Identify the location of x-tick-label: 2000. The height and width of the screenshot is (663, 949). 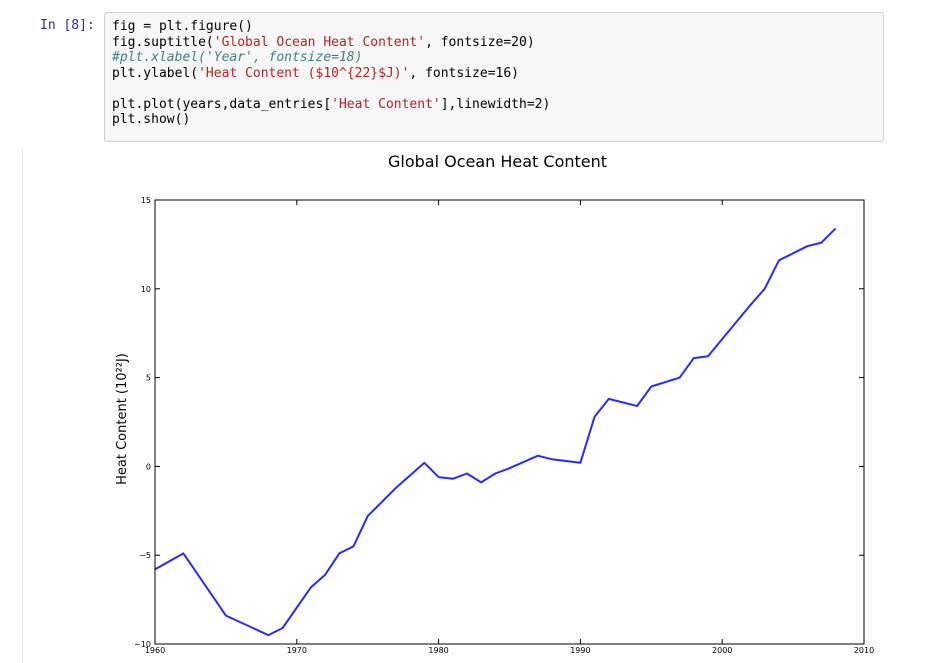
(722, 650).